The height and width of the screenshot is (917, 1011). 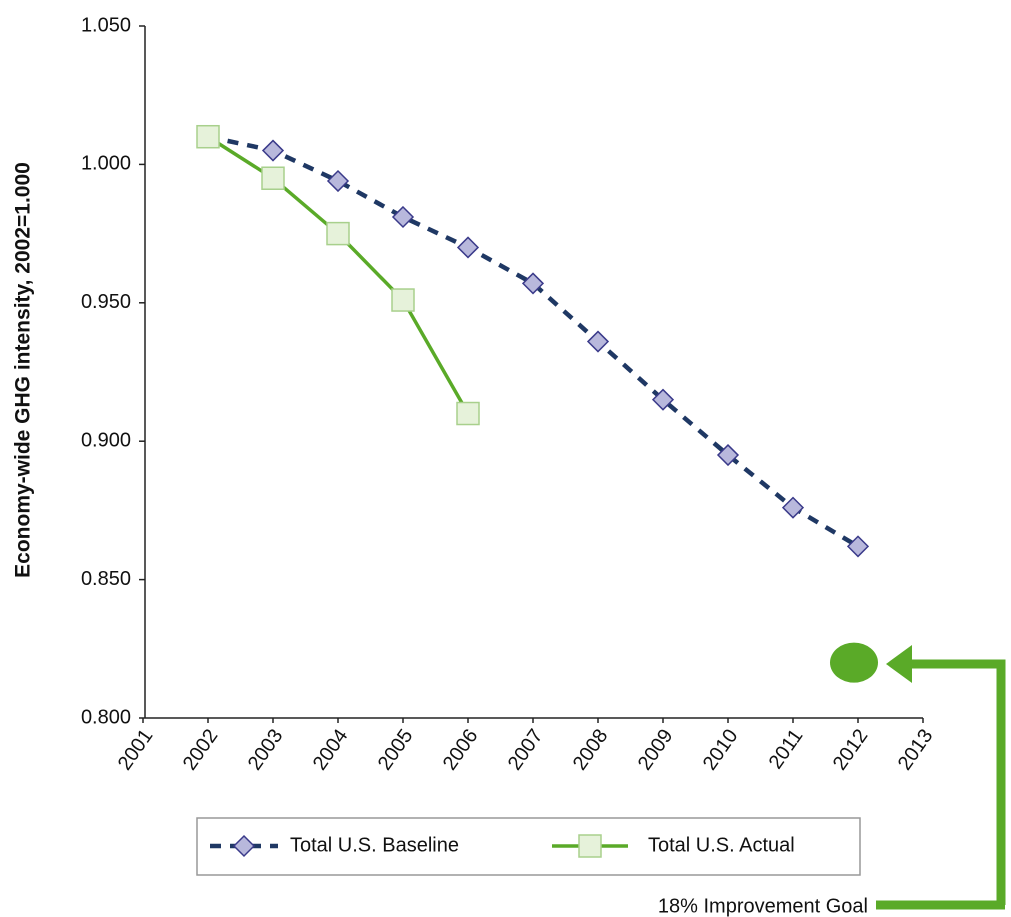 What do you see at coordinates (916, 749) in the screenshot?
I see `x-tick-label: 2013` at bounding box center [916, 749].